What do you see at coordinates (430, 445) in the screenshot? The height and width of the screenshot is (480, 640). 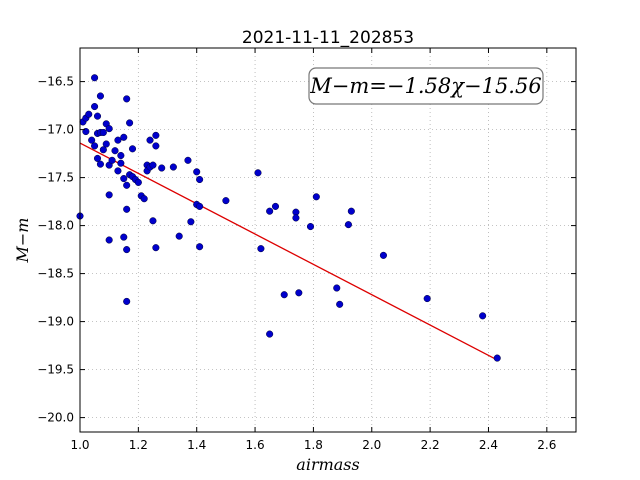 I see `x-tick-label: 2.2` at bounding box center [430, 445].